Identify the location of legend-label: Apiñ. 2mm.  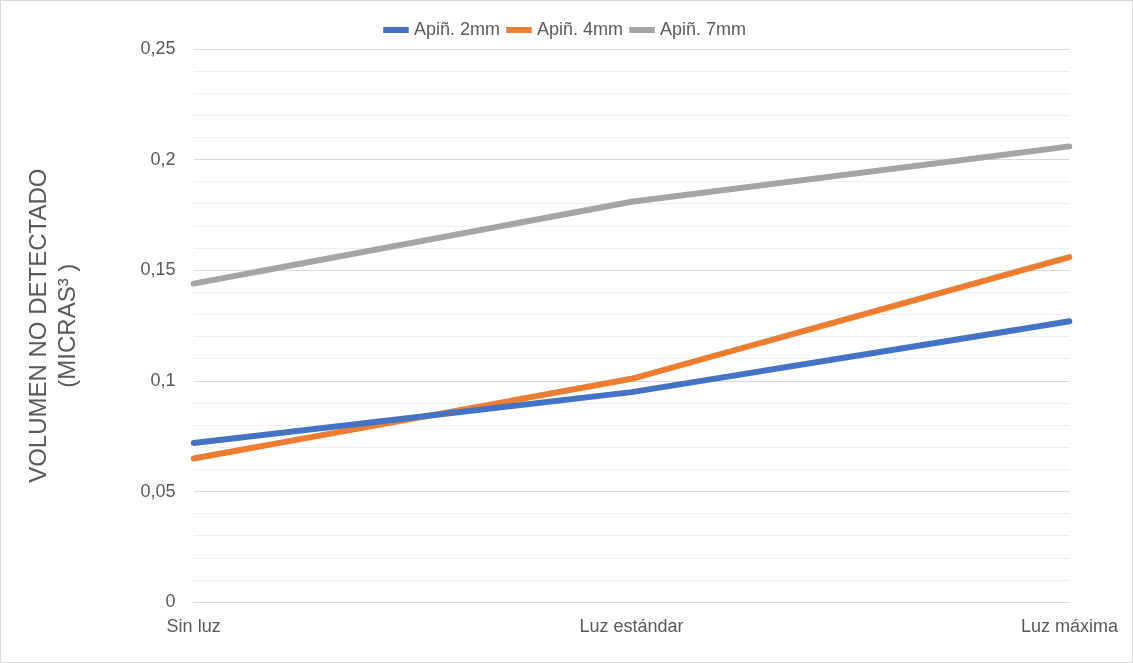
(456, 28).